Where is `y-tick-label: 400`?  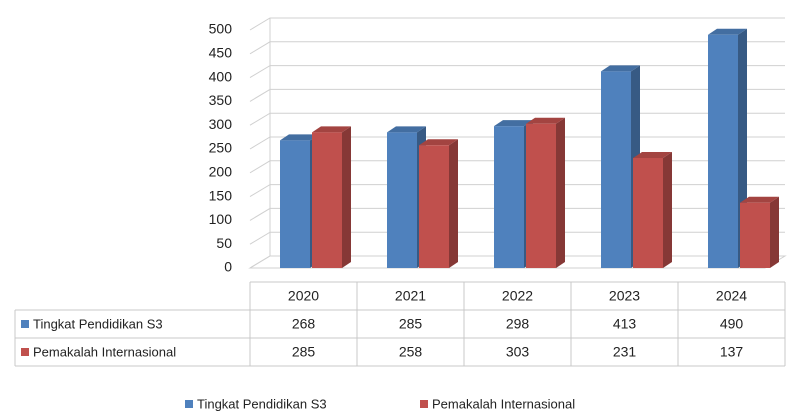
y-tick-label: 400 is located at coordinates (221, 76).